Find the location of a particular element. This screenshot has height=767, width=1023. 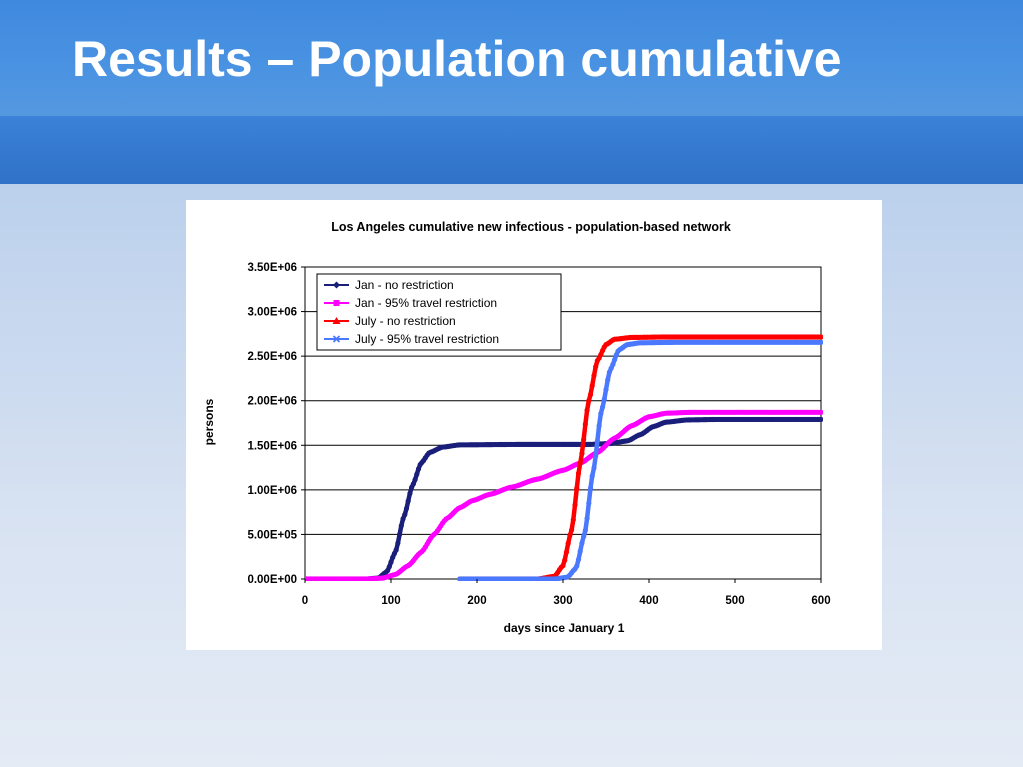

y-tick-label: 1.50E+06 is located at coordinates (272, 446).